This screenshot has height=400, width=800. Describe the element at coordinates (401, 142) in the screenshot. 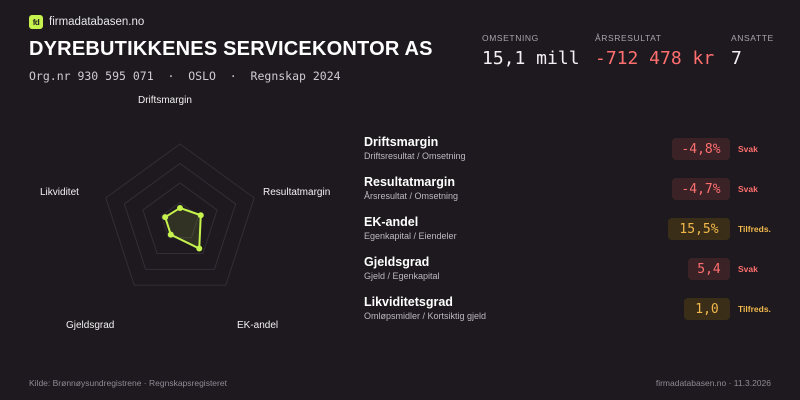

I see `metric-name: Driftsmargin` at that location.